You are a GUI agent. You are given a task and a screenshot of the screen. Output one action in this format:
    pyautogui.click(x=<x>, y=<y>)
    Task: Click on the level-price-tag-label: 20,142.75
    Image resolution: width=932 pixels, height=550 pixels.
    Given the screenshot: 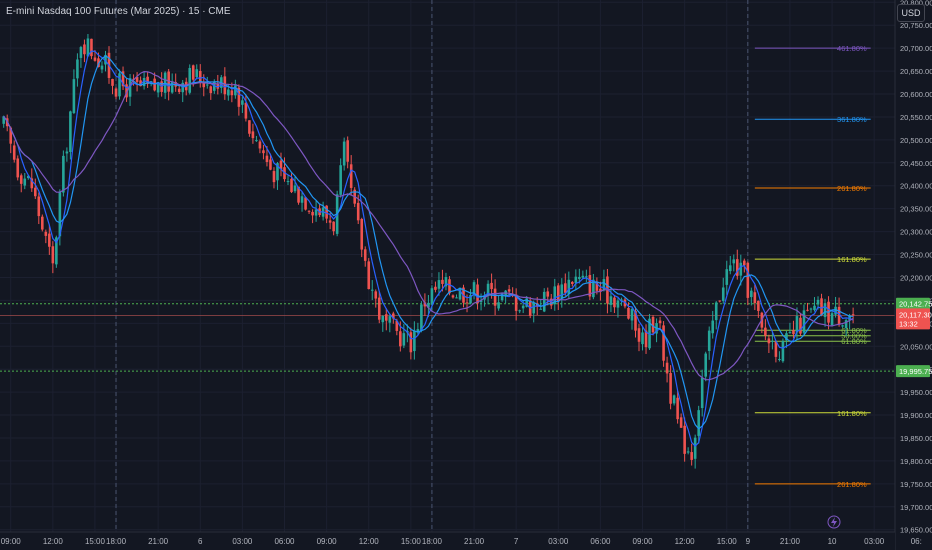 What is the action you would take?
    pyautogui.click(x=915, y=304)
    